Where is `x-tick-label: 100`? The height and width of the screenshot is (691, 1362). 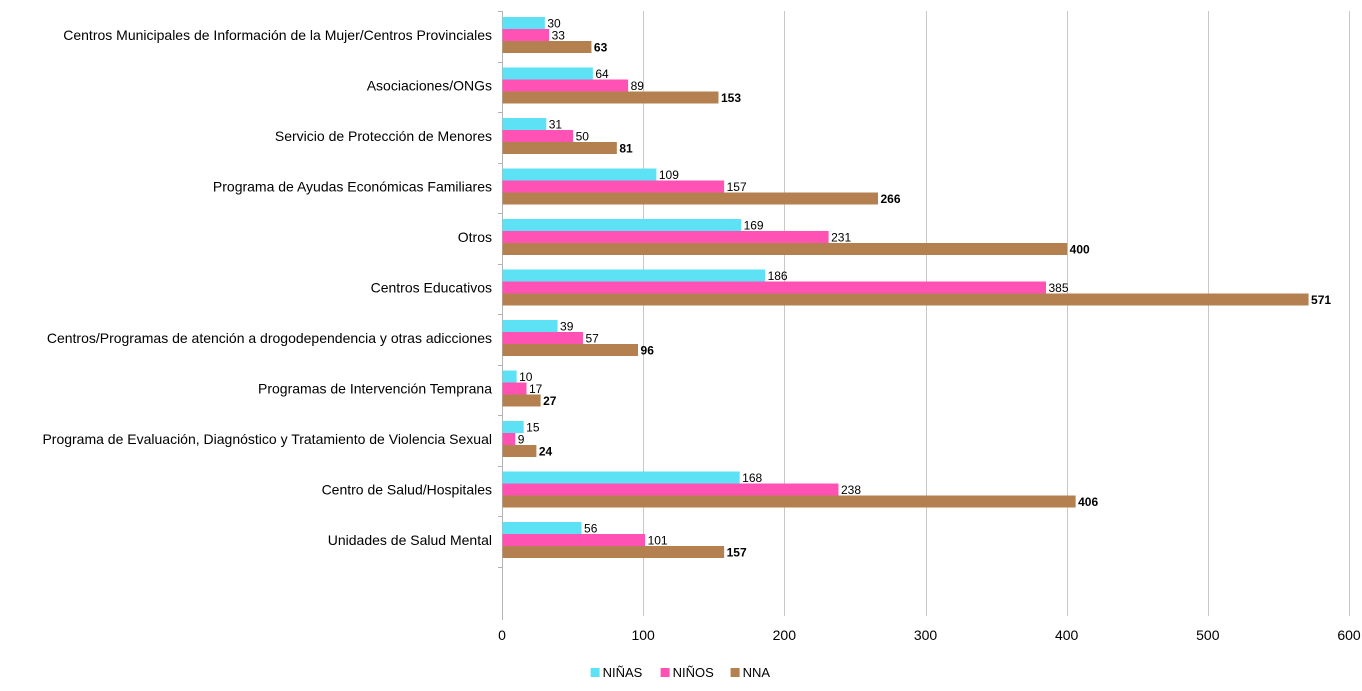 x-tick-label: 100 is located at coordinates (643, 635).